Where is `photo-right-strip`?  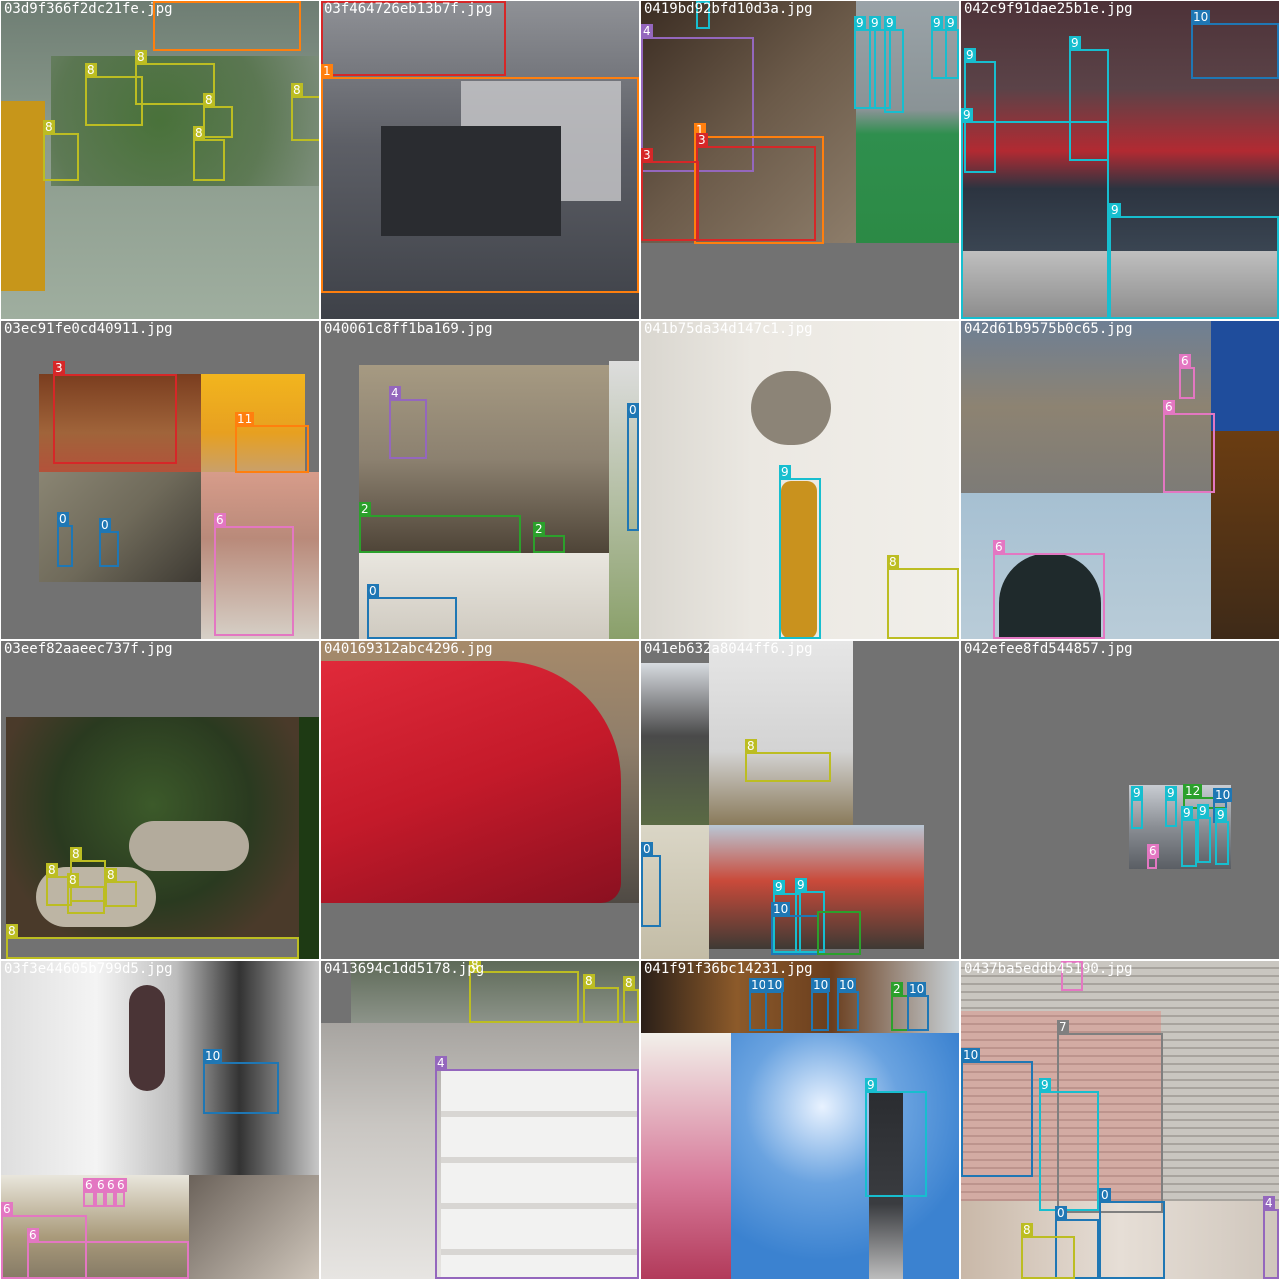
photo-right-strip is located at coordinates (309, 838).